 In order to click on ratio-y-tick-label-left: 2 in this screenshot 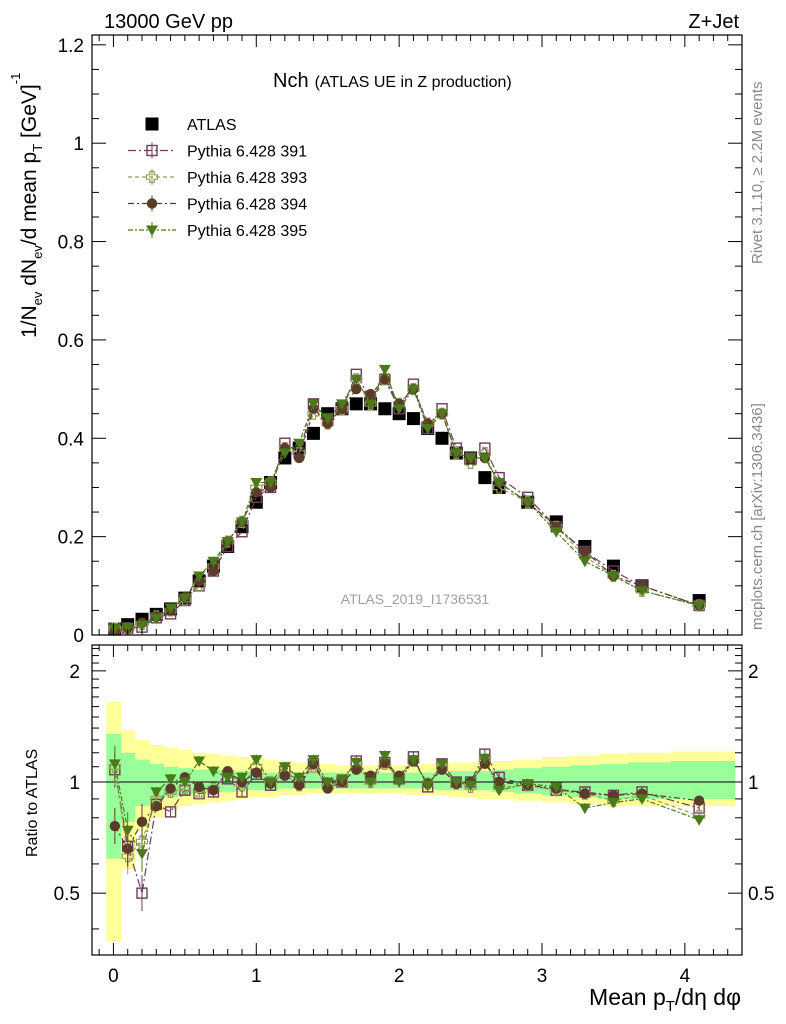, I will do `click(74, 672)`.